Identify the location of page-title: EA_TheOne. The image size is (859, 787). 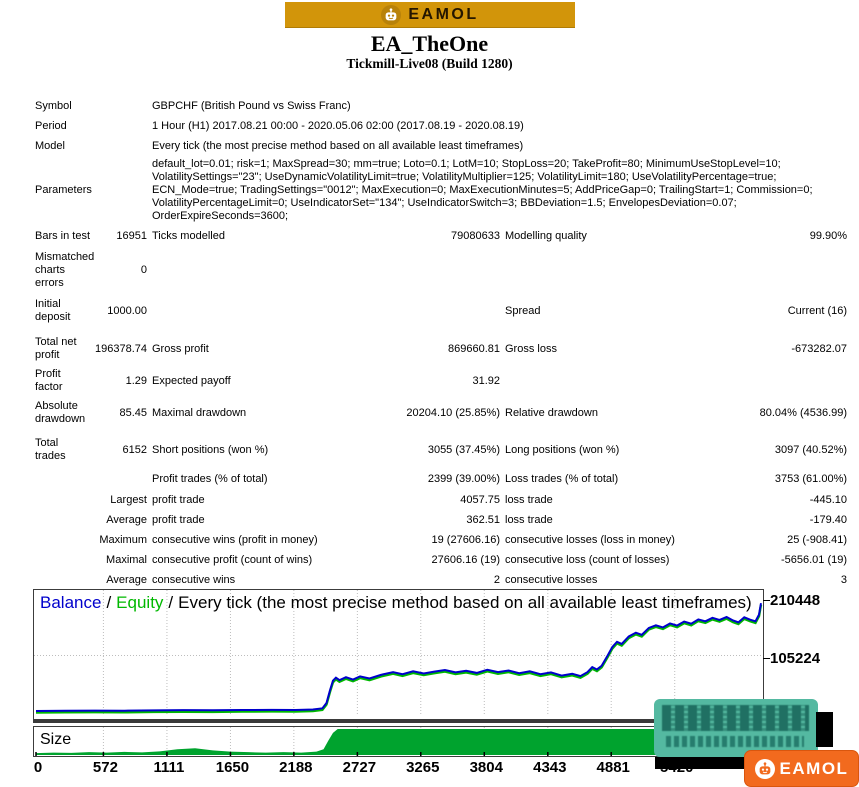
(429, 43).